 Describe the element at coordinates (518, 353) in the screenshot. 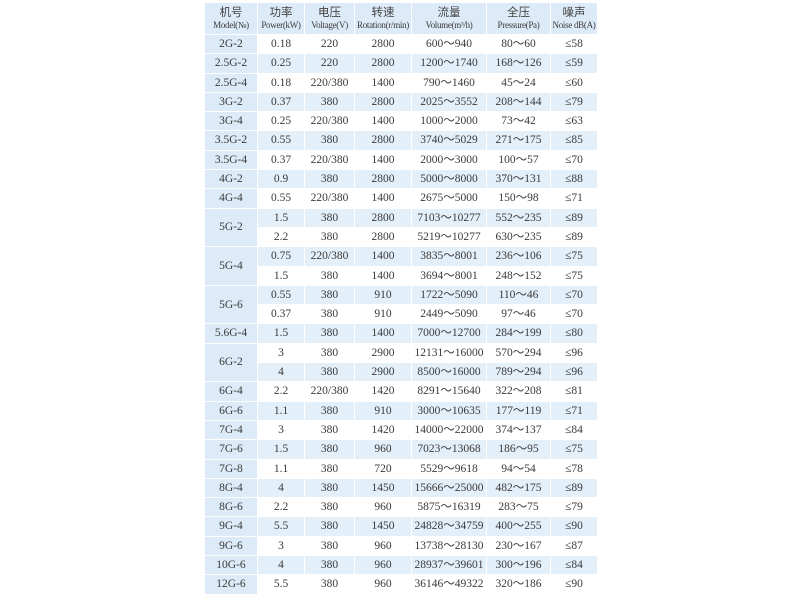

I see `cell-pressure: 570～294` at that location.